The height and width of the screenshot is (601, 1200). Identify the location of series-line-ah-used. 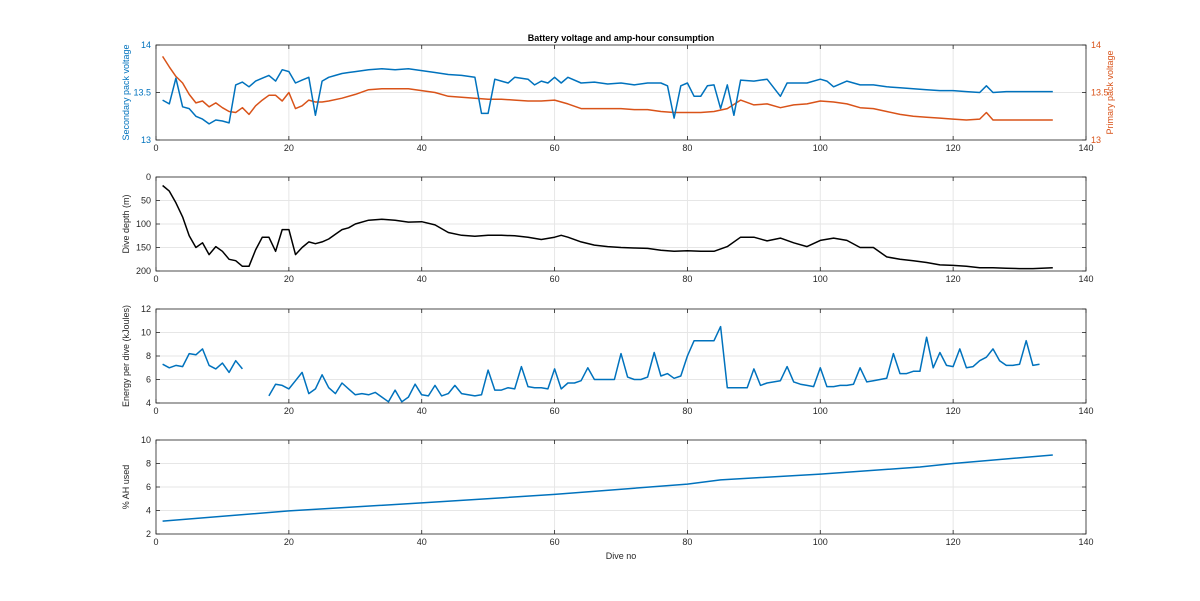
(607, 488).